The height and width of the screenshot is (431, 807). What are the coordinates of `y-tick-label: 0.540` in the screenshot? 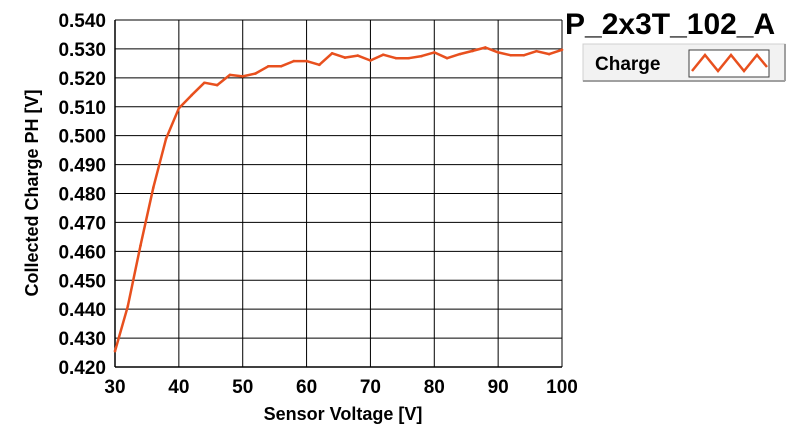 It's located at (82, 21).